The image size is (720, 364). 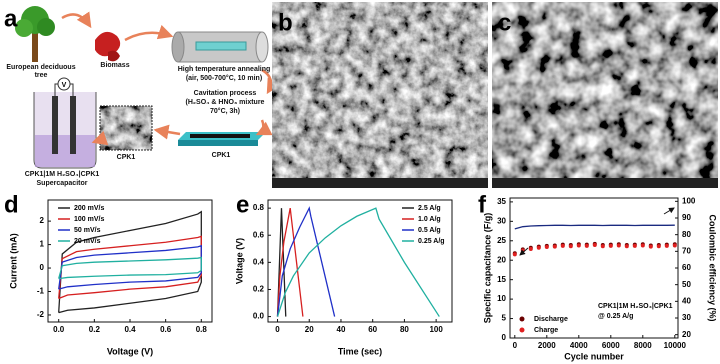 I want to click on y-tick-label: 30, so click(x=501, y=220).